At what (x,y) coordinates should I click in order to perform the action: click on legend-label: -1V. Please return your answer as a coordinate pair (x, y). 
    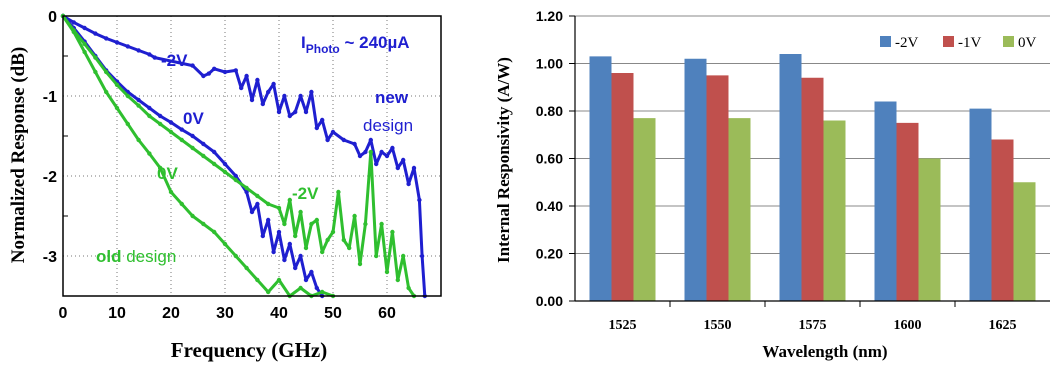
    Looking at the image, I should click on (969, 43).